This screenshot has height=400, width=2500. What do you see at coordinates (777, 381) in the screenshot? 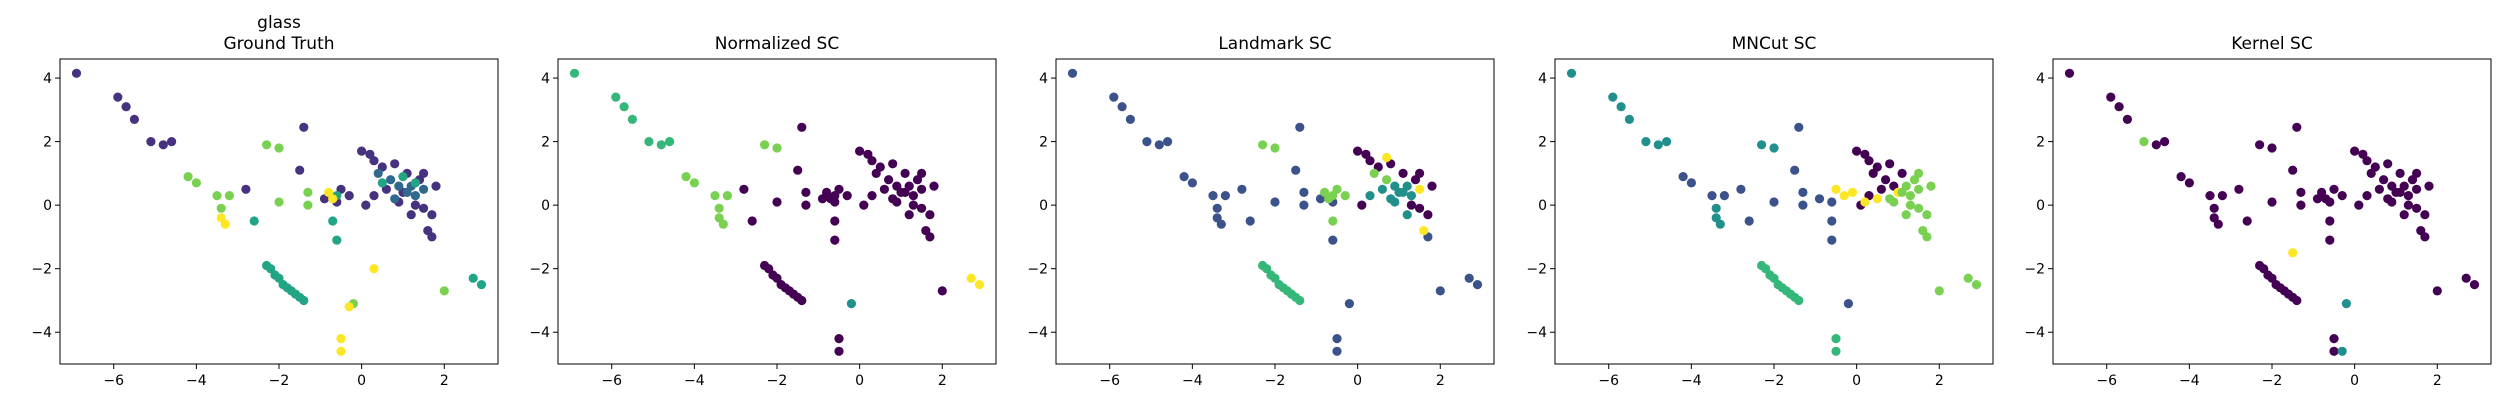
I see `x-tick-label: −2` at bounding box center [777, 381].